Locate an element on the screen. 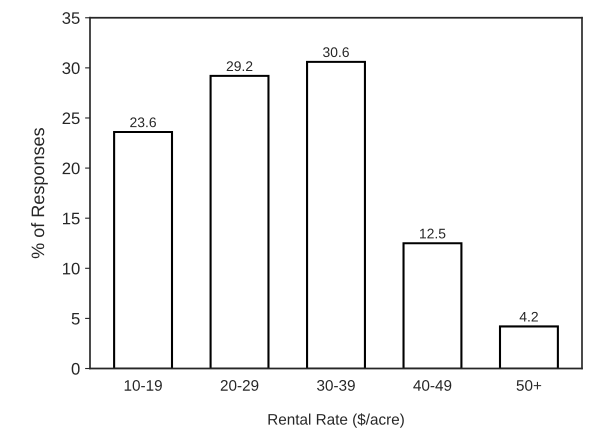  y-tick-label: 5 is located at coordinates (76, 318).